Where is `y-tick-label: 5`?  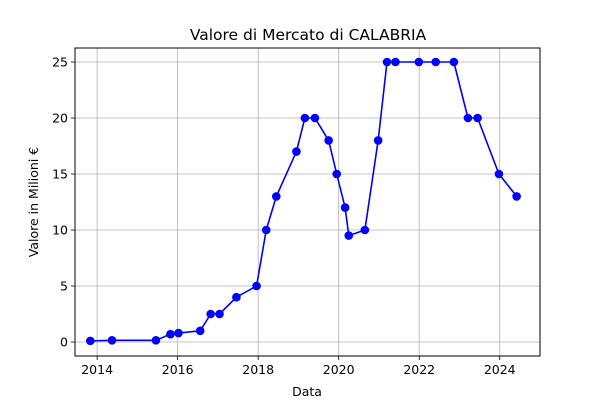
y-tick-label: 5 is located at coordinates (64, 286).